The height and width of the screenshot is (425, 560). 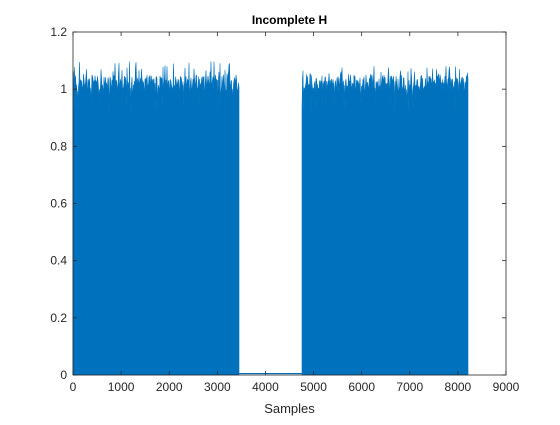 I want to click on x-tick-label: 2000, so click(x=169, y=387).